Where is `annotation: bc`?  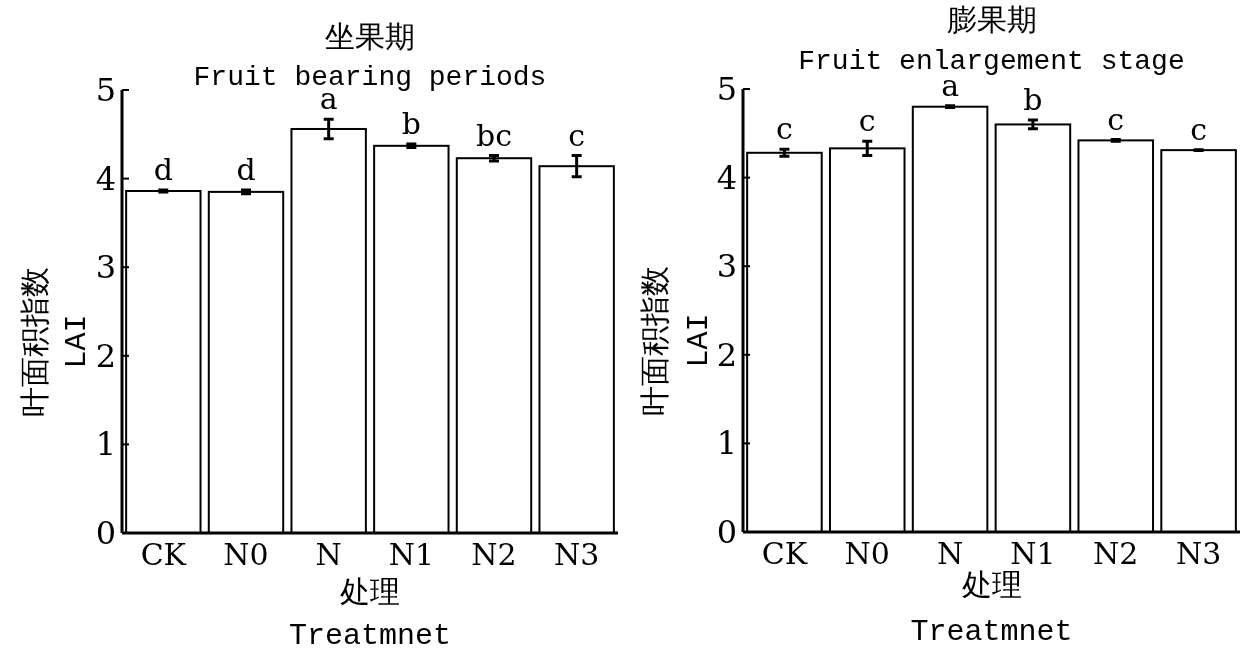
annotation: bc is located at coordinates (494, 135).